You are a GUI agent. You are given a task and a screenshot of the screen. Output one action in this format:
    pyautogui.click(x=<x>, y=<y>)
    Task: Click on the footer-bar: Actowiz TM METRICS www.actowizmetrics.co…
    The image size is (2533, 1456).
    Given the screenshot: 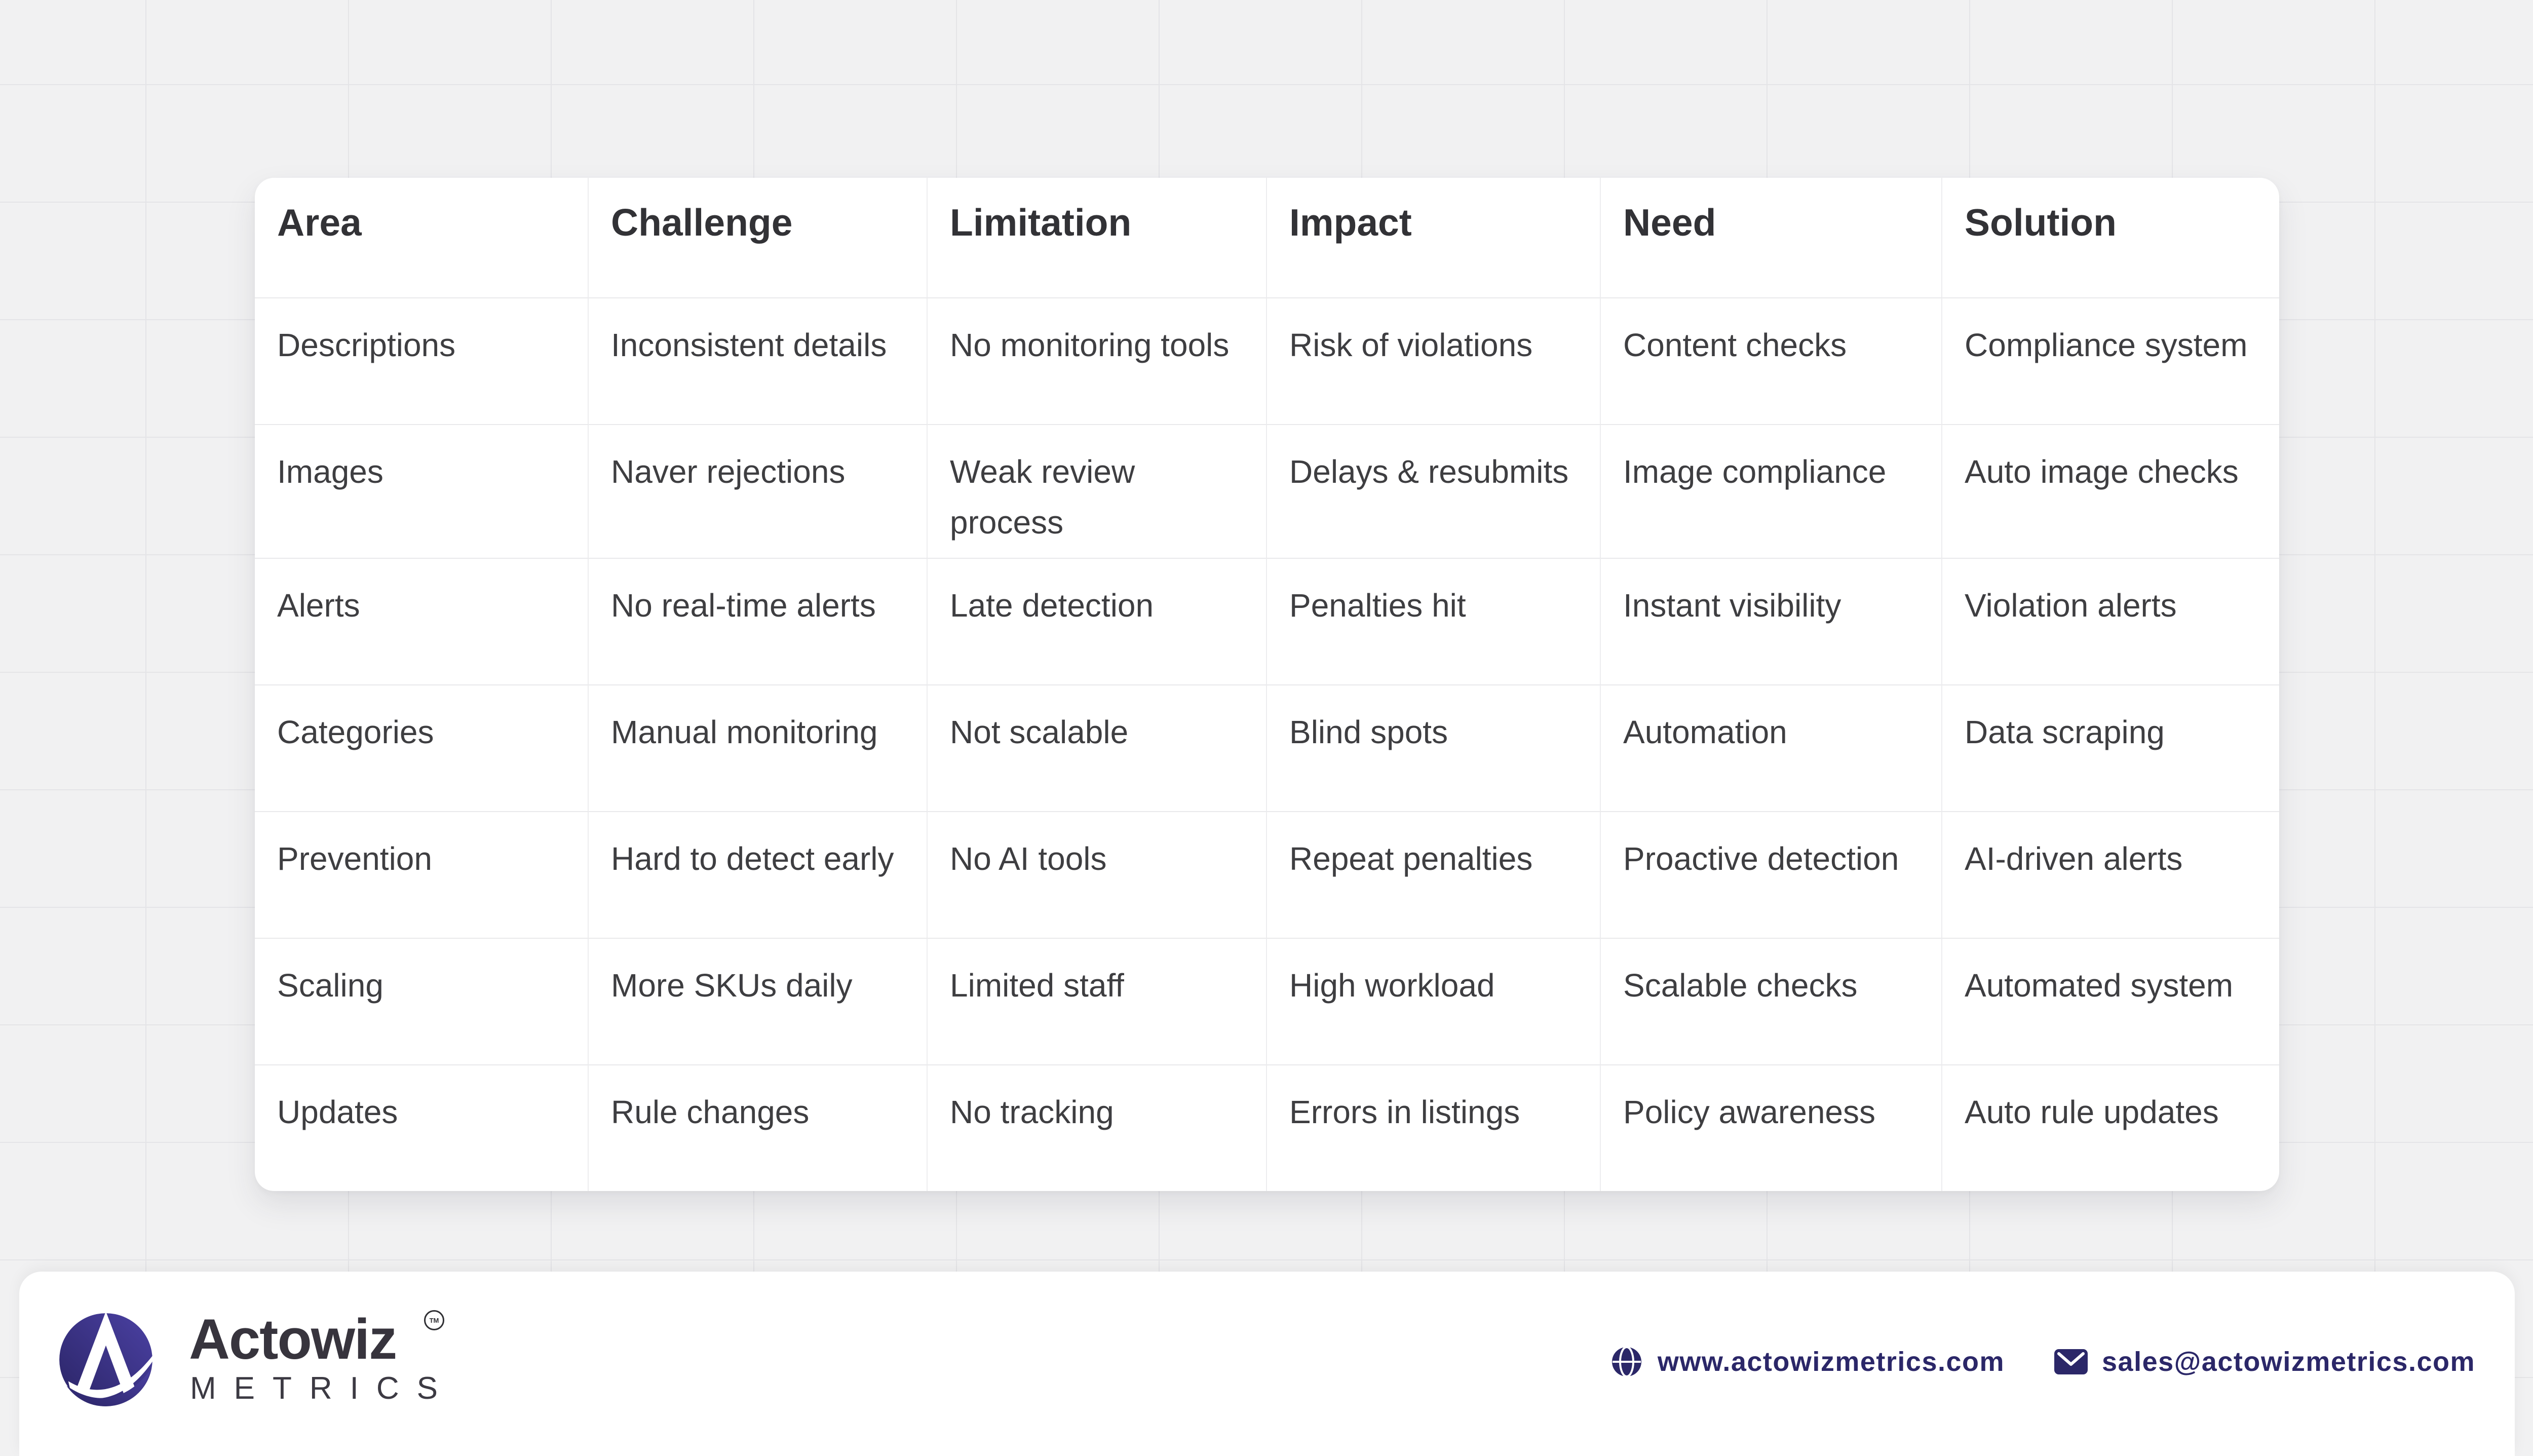 What is the action you would take?
    pyautogui.click(x=1267, y=1364)
    